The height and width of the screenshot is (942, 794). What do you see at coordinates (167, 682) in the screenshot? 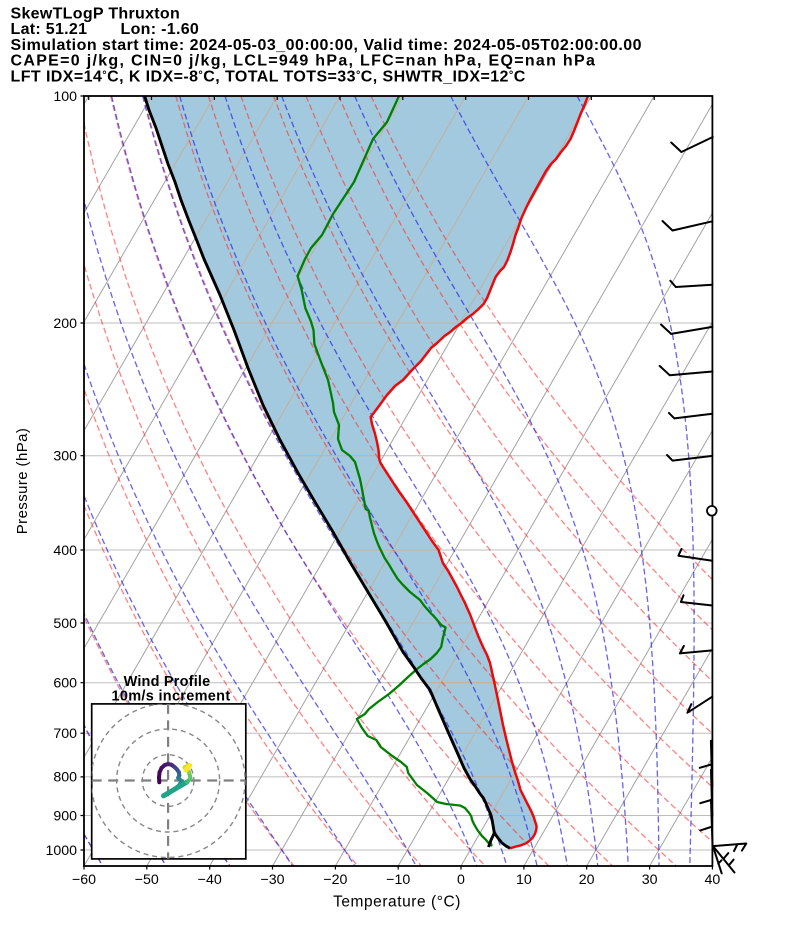
I see `svg-text: Wind Profile` at bounding box center [167, 682].